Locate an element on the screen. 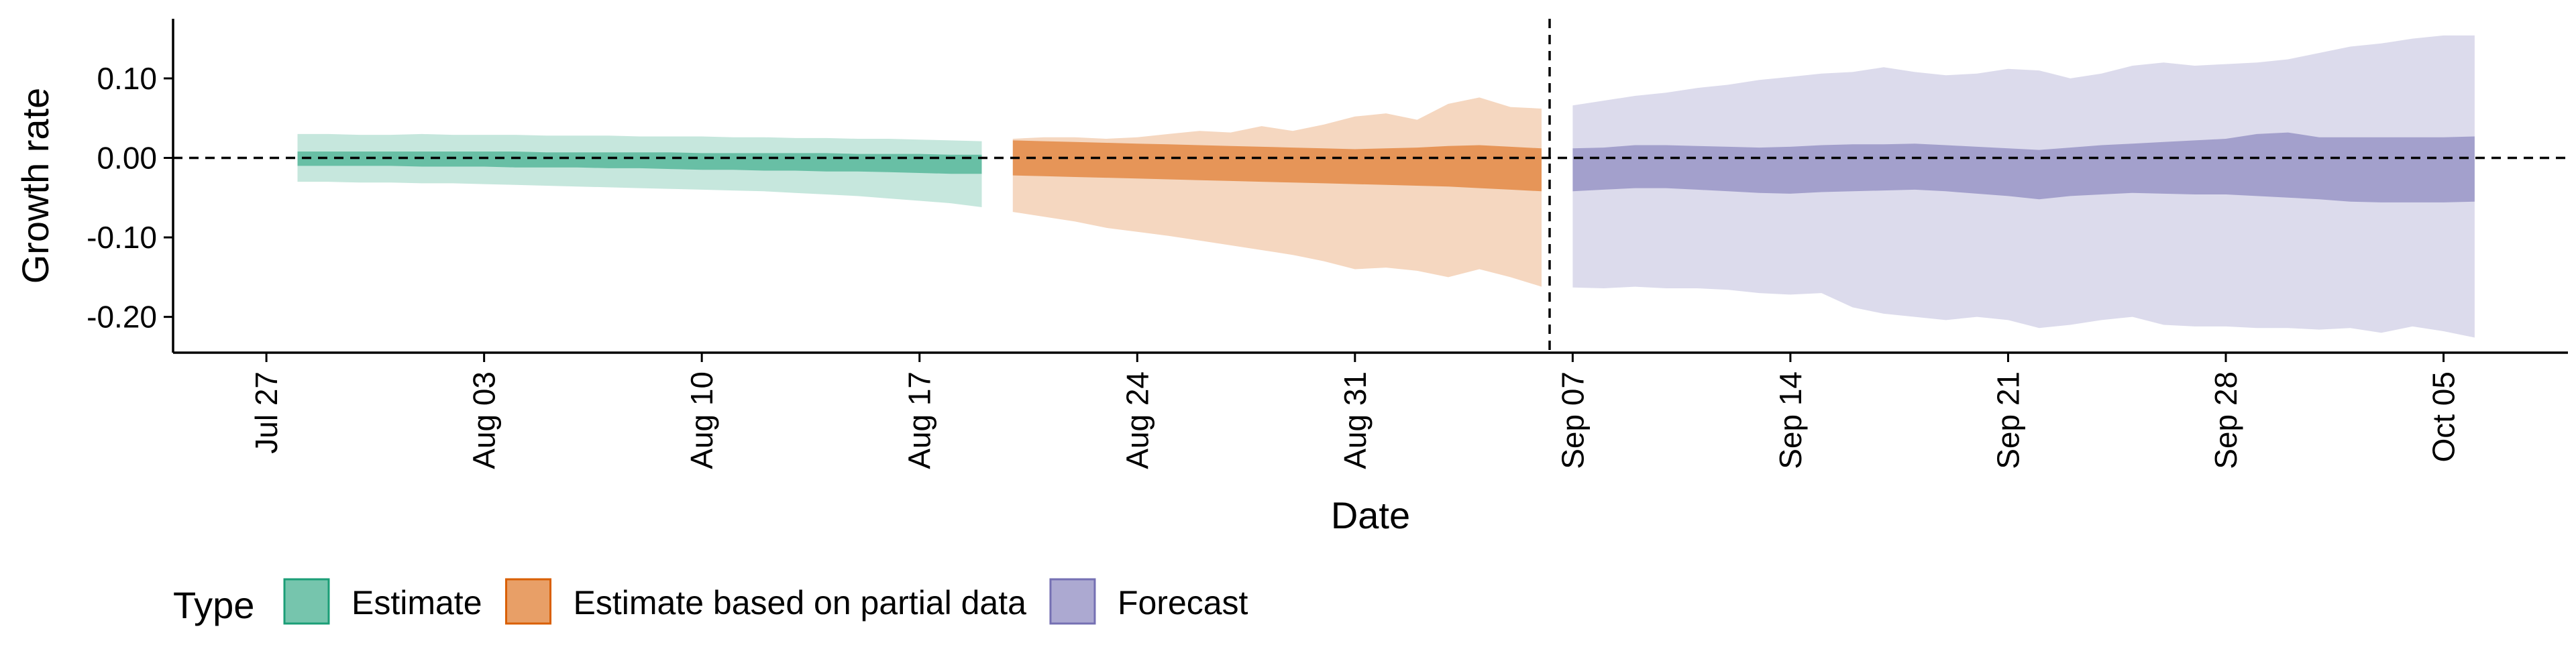 The height and width of the screenshot is (647, 2576). legend-title: Type is located at coordinates (213, 605).